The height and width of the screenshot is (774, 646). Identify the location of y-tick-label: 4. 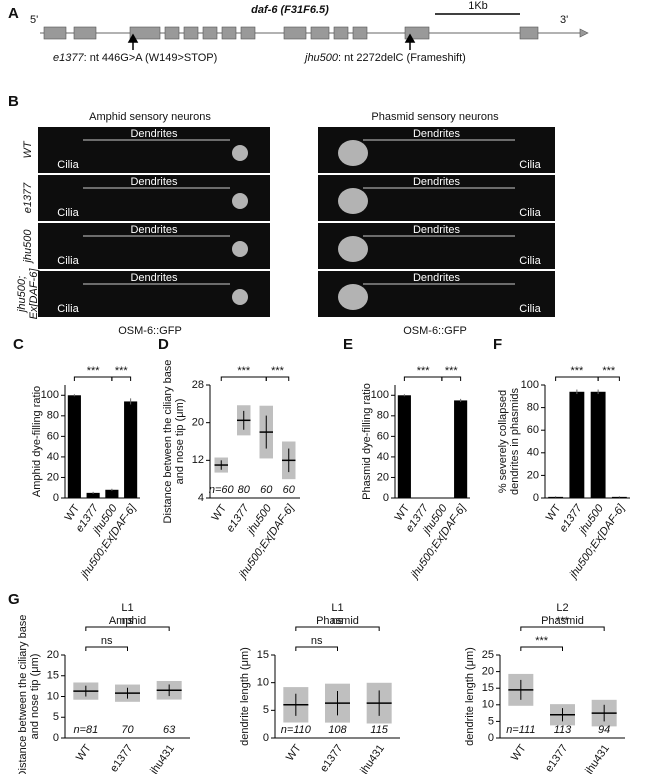
(201, 498).